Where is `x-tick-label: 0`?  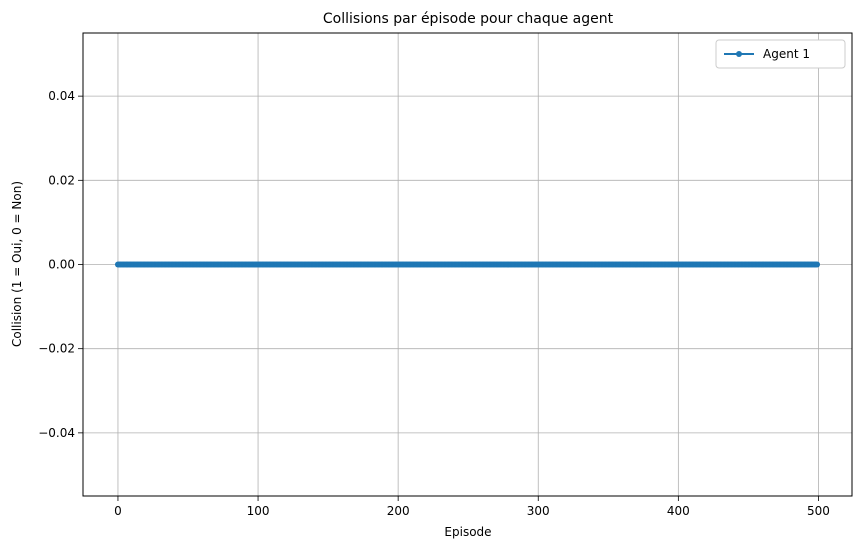 x-tick-label: 0 is located at coordinates (118, 511).